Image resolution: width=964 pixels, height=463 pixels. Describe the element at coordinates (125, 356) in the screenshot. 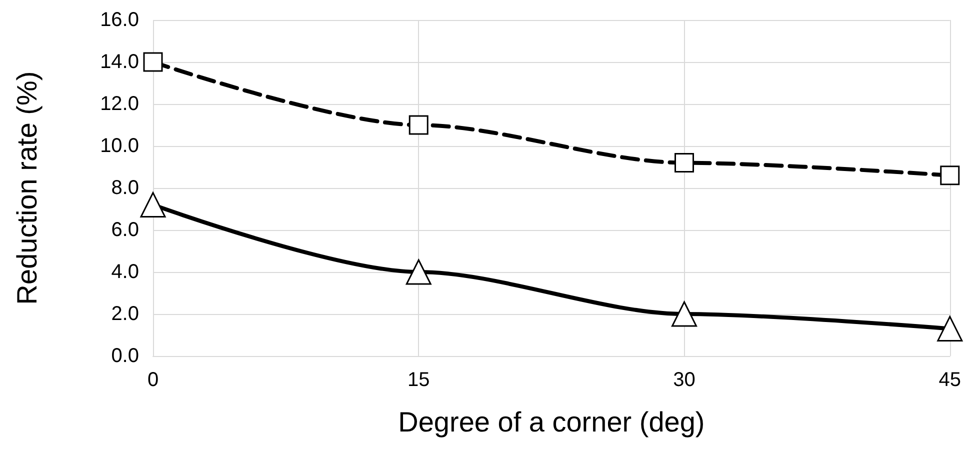

I see `y-tick-label: 0.0` at that location.